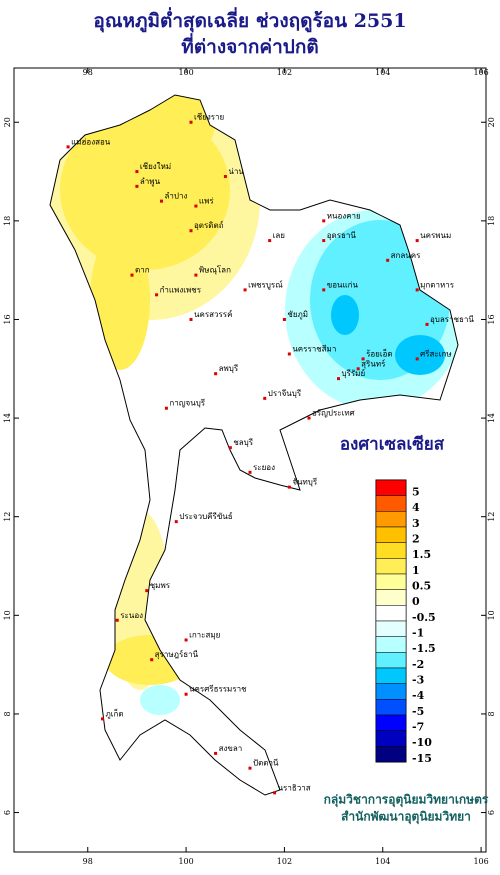 The width and height of the screenshot is (500, 875). I want to click on place-label: สุราษฎร์ธานี, so click(177, 654).